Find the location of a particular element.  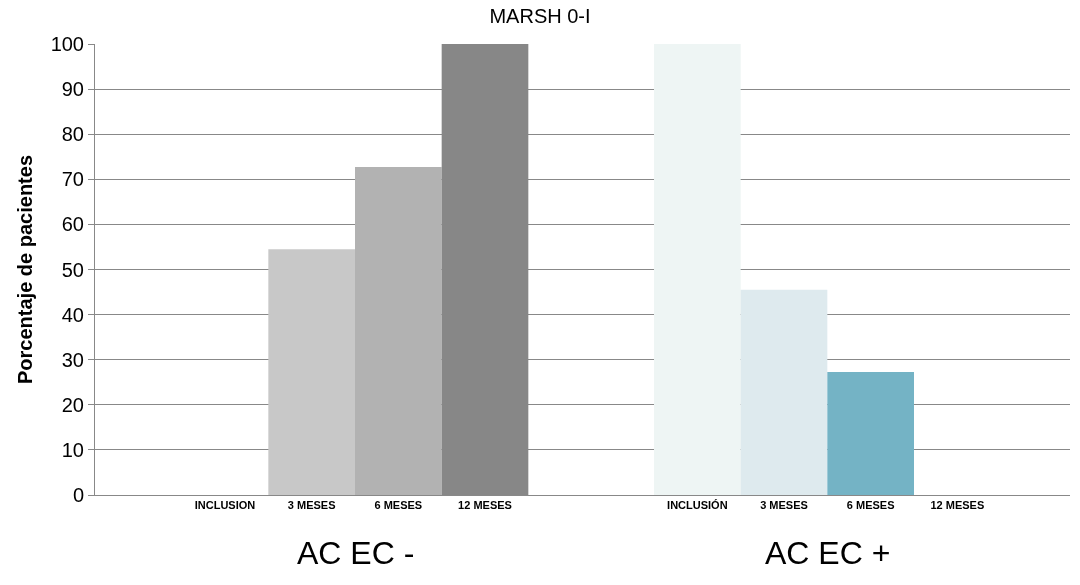

y-tick-label: 0 is located at coordinates (78, 495).